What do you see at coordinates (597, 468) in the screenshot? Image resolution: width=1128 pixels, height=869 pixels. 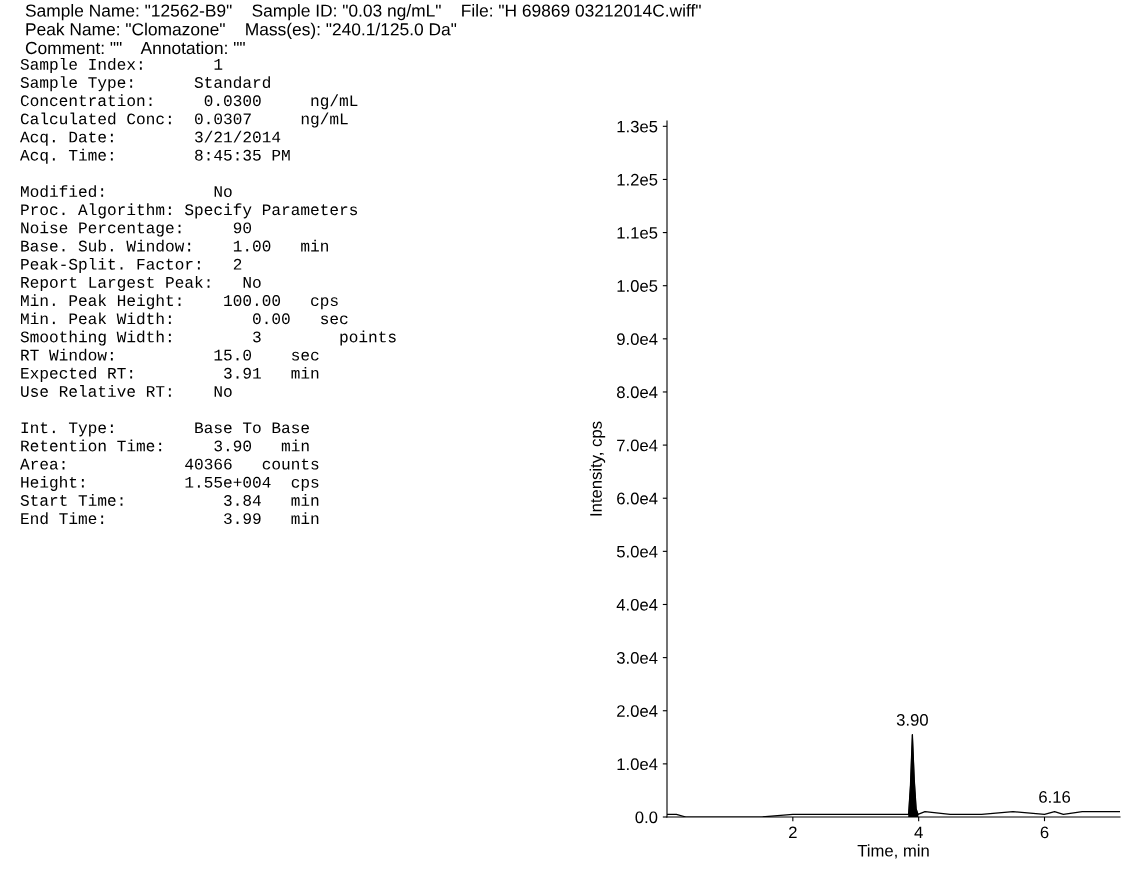 I see `y-axis-title: Intensity, cps` at bounding box center [597, 468].